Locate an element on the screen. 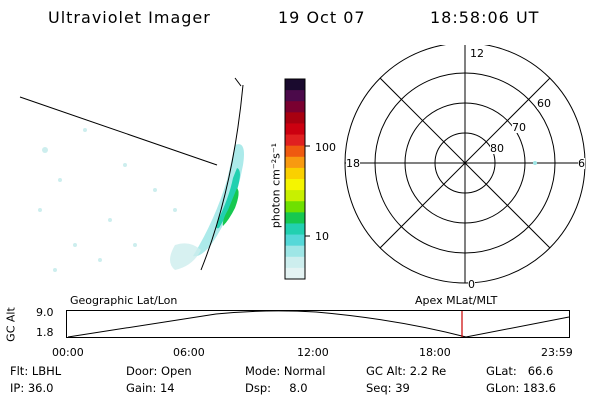 The width and height of the screenshot is (600, 400). track-left-title: Geographic Lat/Lon is located at coordinates (124, 300).